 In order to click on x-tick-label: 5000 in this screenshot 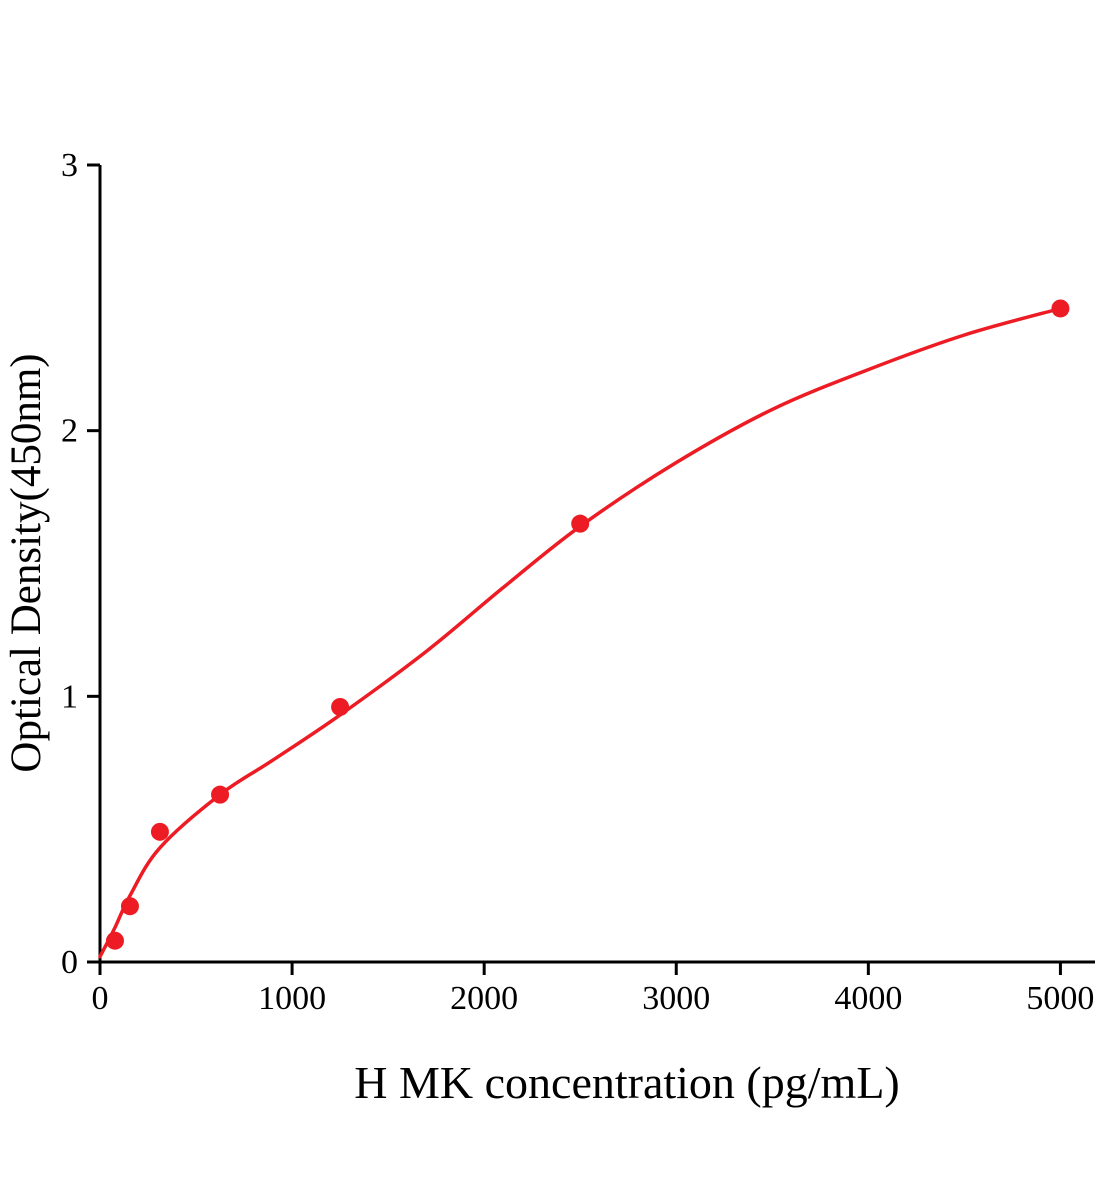, I will do `click(1060, 998)`.